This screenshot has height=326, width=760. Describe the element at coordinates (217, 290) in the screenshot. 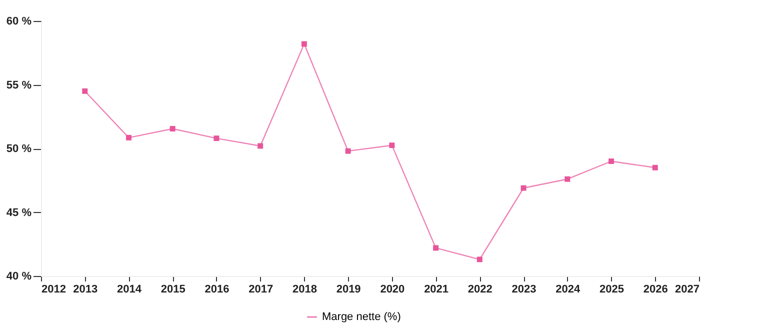

I see `x-tick-label: 2016` at that location.